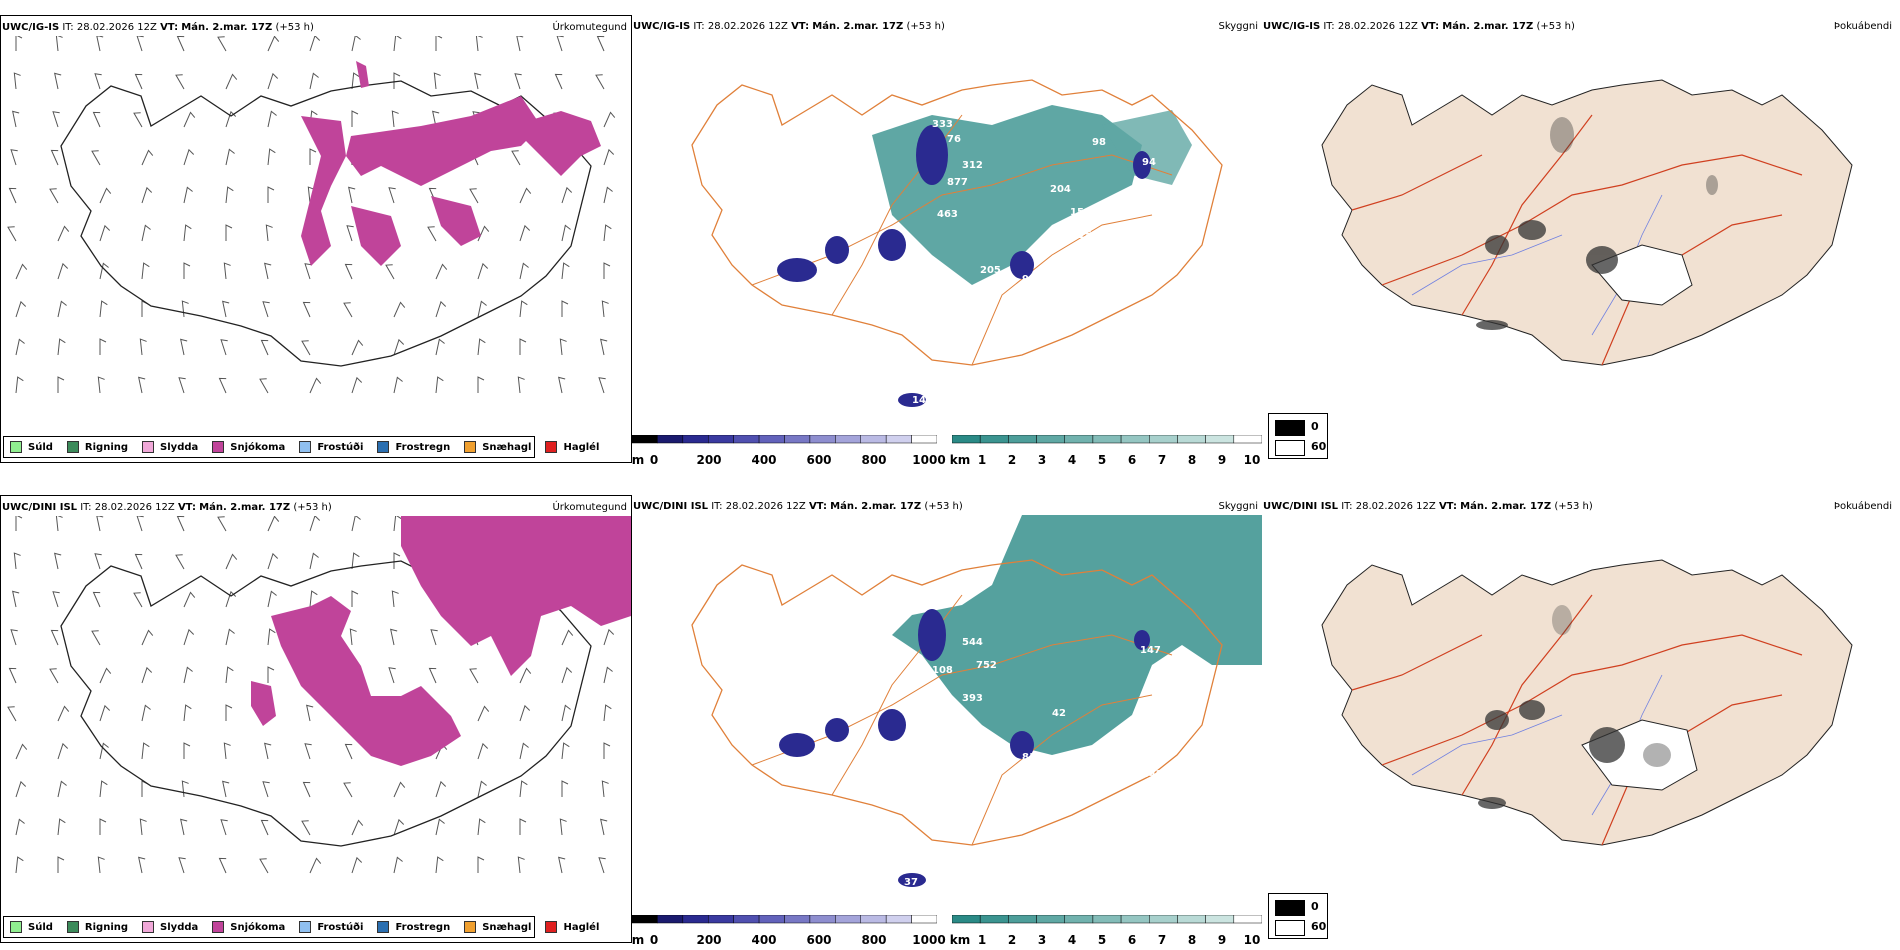  Describe the element at coordinates (874, 940) in the screenshot. I see `colorbar-tick: 800` at that location.